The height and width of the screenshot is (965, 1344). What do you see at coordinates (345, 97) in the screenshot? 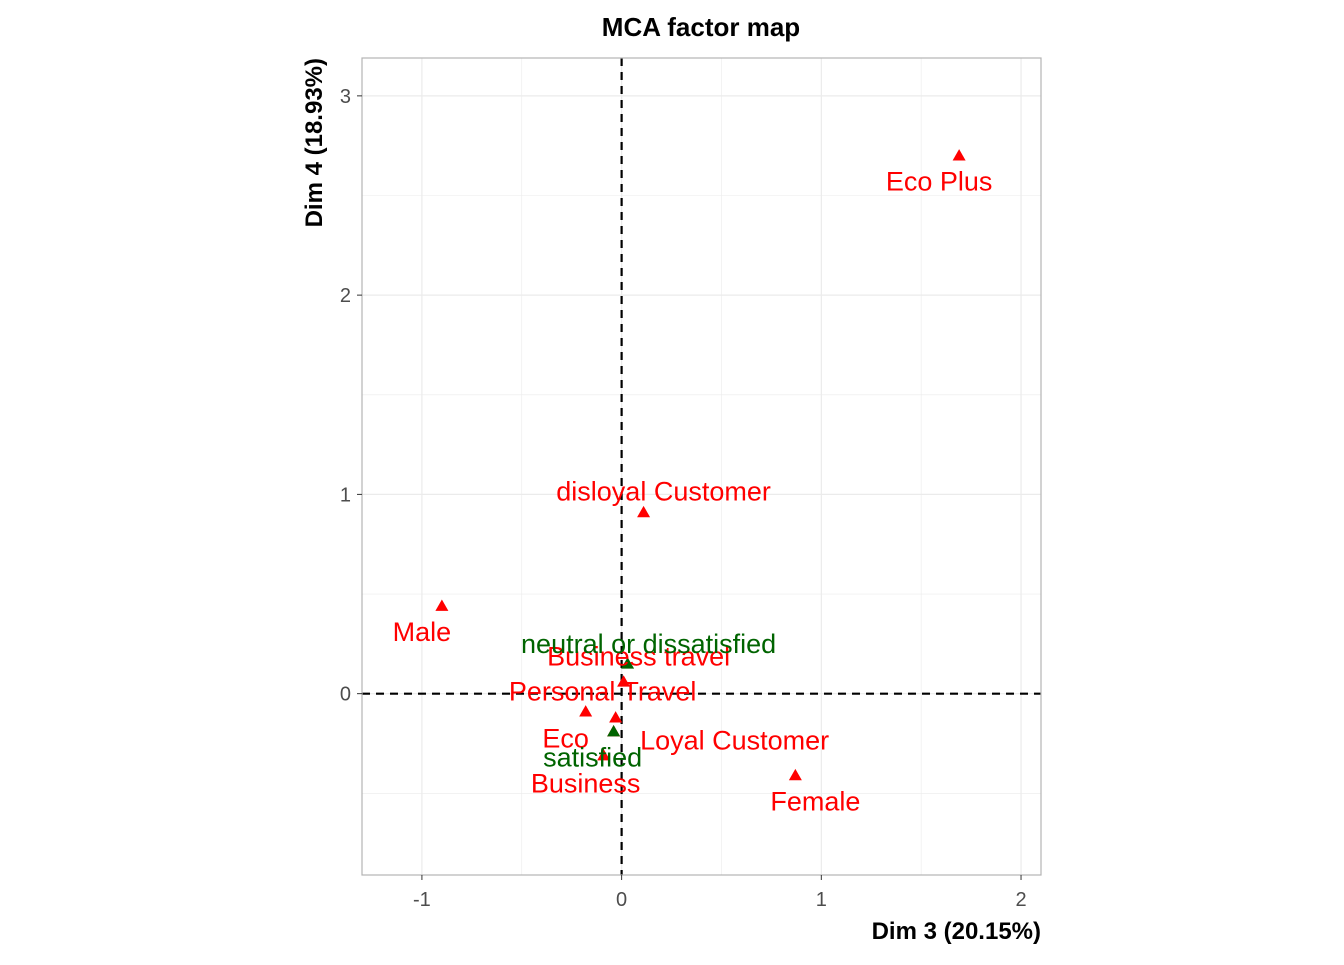
I see `y-tick-label: 3` at bounding box center [345, 97].